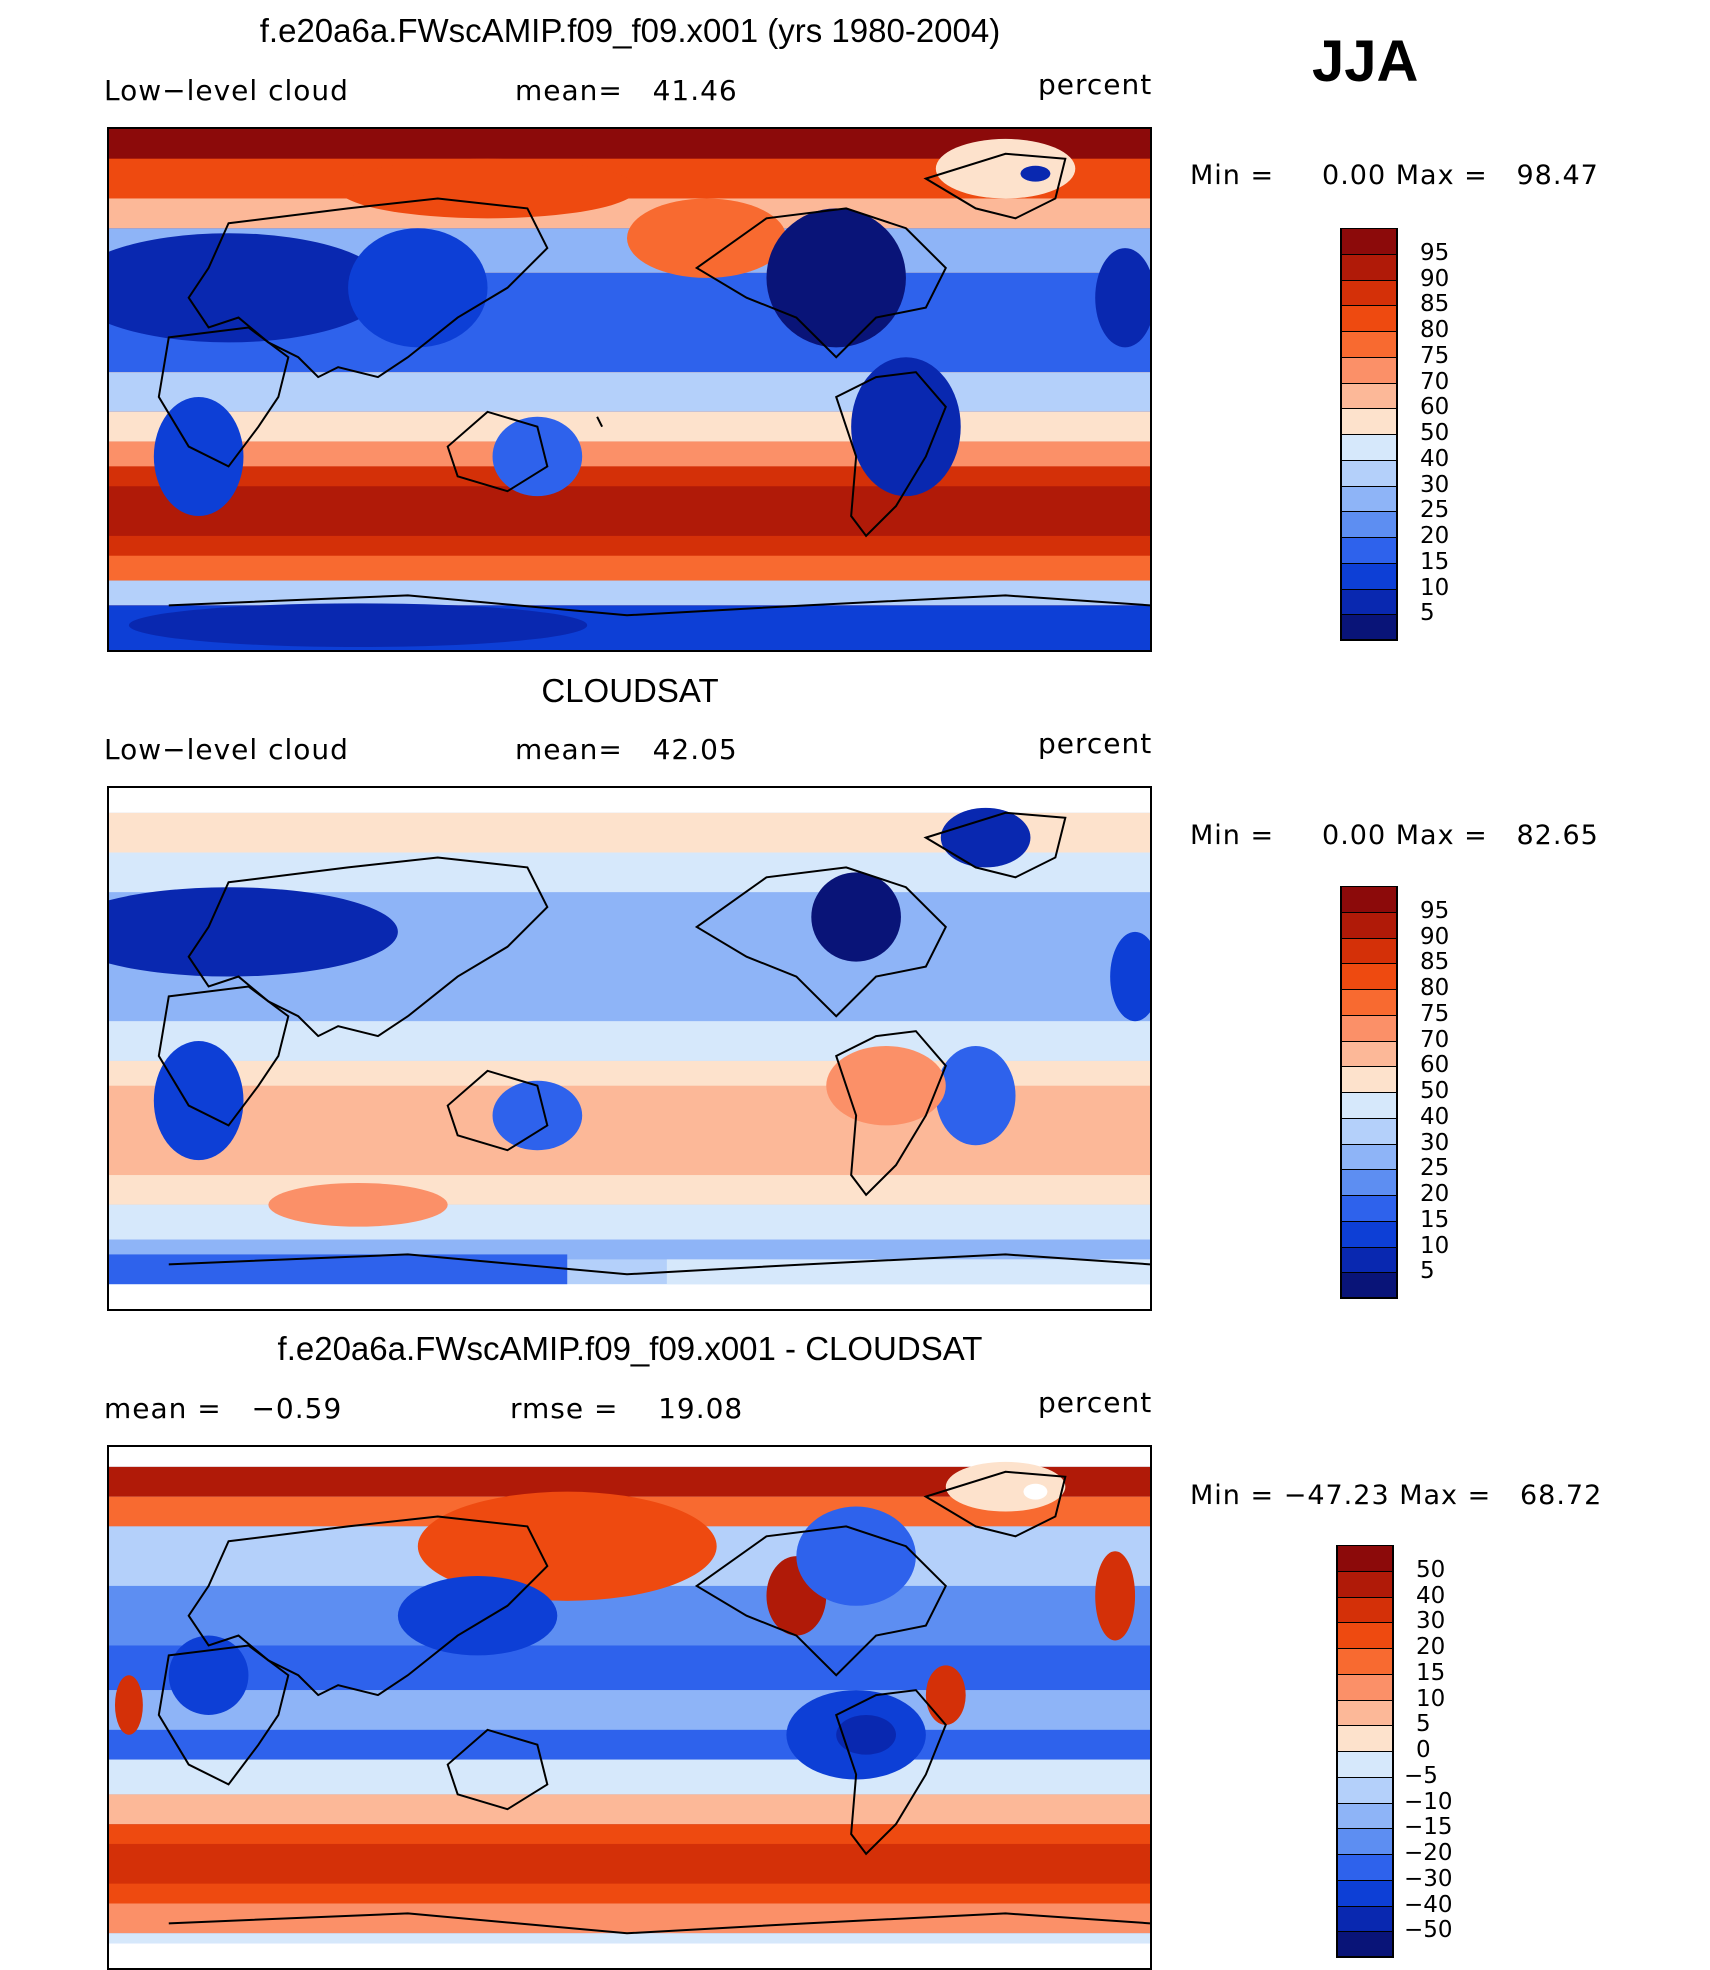 The image size is (1710, 1970). What do you see at coordinates (1428, 1930) in the screenshot?
I see `colorbar-tick-label: −50` at bounding box center [1428, 1930].